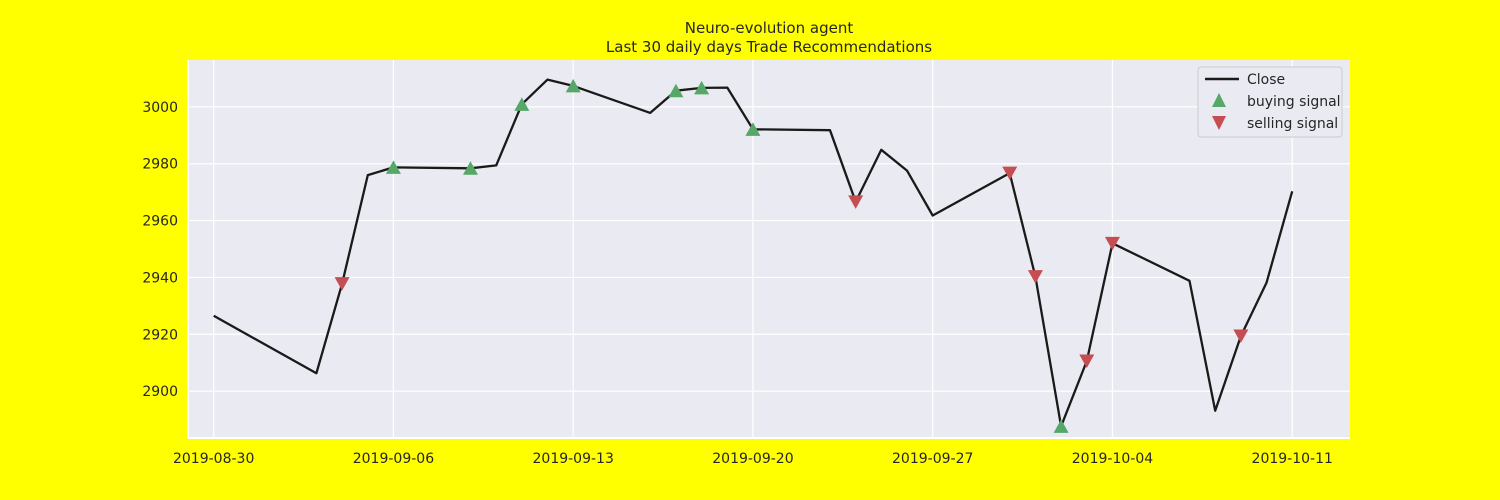  What do you see at coordinates (1266, 80) in the screenshot?
I see `legend-close-label: Close` at bounding box center [1266, 80].